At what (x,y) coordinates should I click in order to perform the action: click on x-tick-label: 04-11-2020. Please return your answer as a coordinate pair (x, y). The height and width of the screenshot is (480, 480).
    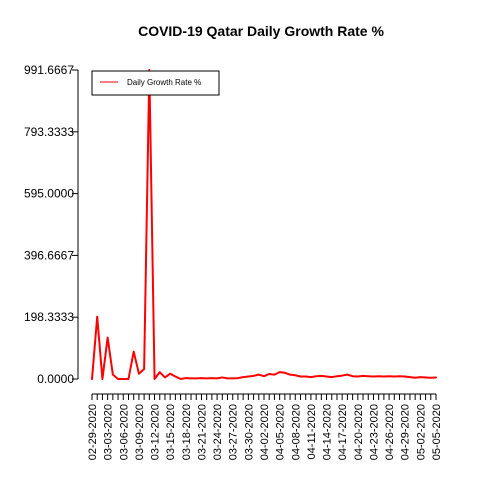
    Looking at the image, I should click on (312, 431).